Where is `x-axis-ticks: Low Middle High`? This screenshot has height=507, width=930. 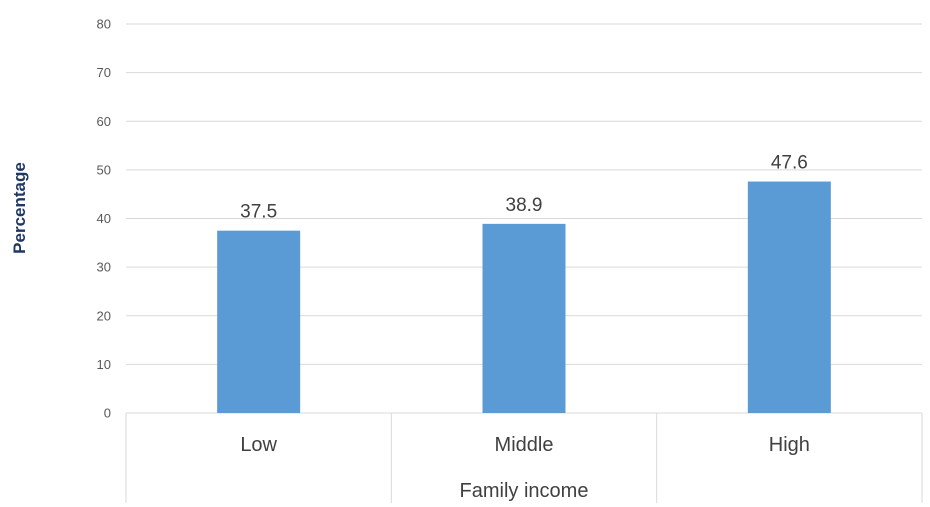
x-axis-ticks: Low Middle High is located at coordinates (525, 445).